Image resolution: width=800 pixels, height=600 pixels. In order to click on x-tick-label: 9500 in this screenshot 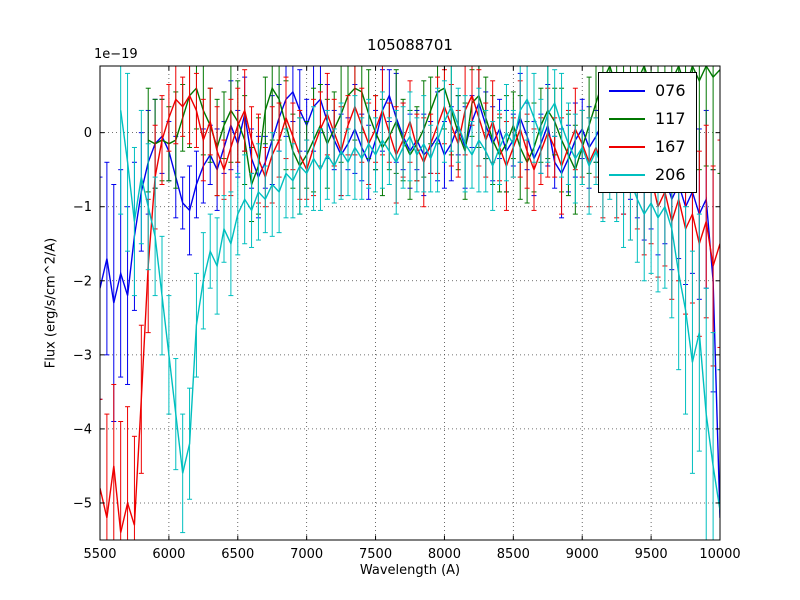, I will do `click(651, 554)`.